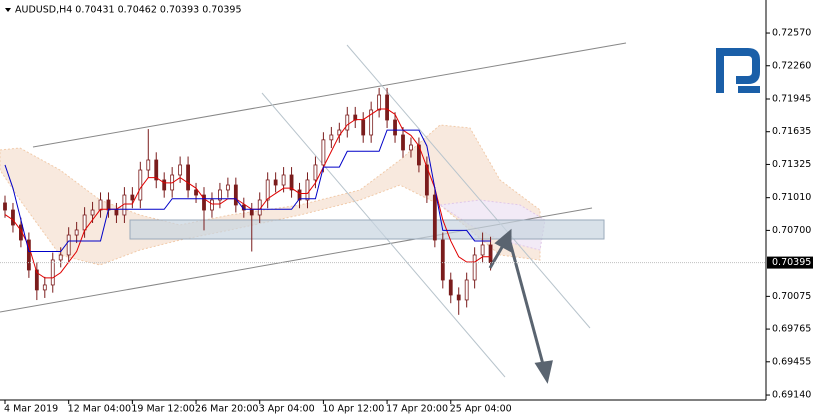 The width and height of the screenshot is (814, 420). I want to click on current-price-label: 0.70395, so click(791, 262).